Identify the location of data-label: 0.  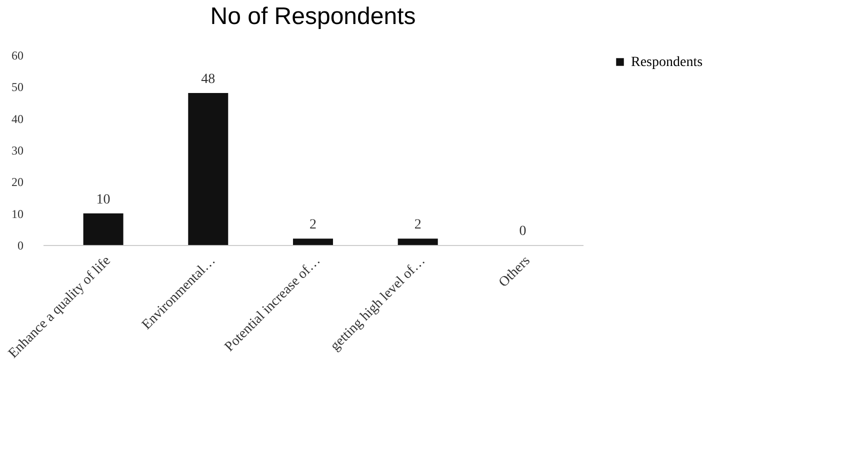
(522, 231).